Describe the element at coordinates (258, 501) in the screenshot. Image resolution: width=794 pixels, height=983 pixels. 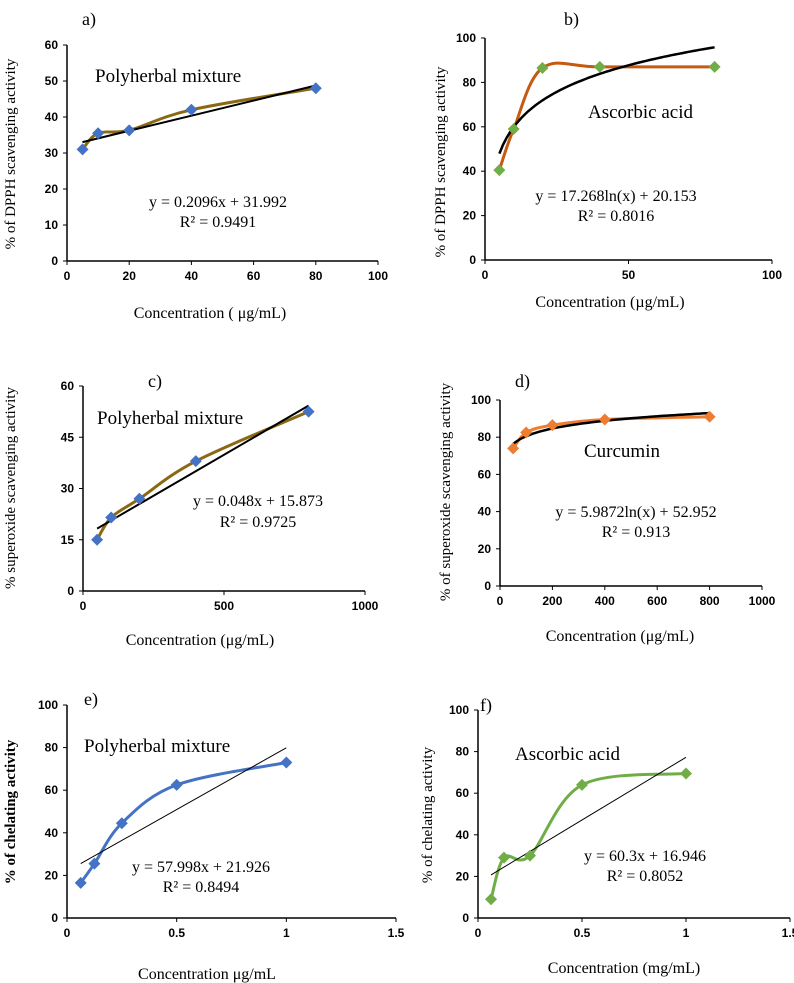
I see `trend-equation: y = 0.048x + 15.873` at that location.